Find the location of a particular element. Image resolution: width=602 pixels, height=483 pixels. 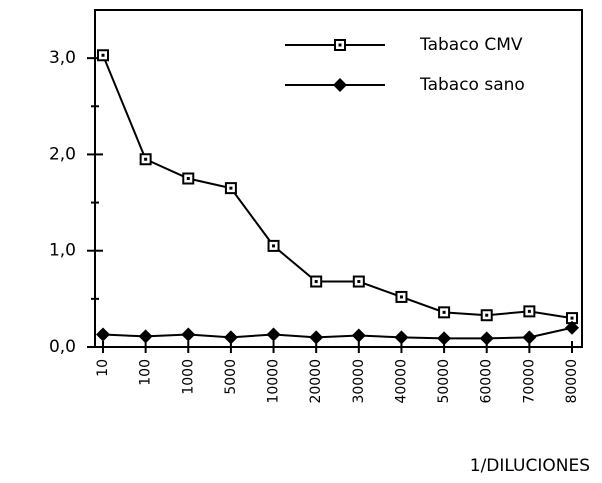

x-tick-label: 40000 is located at coordinates (401, 381).